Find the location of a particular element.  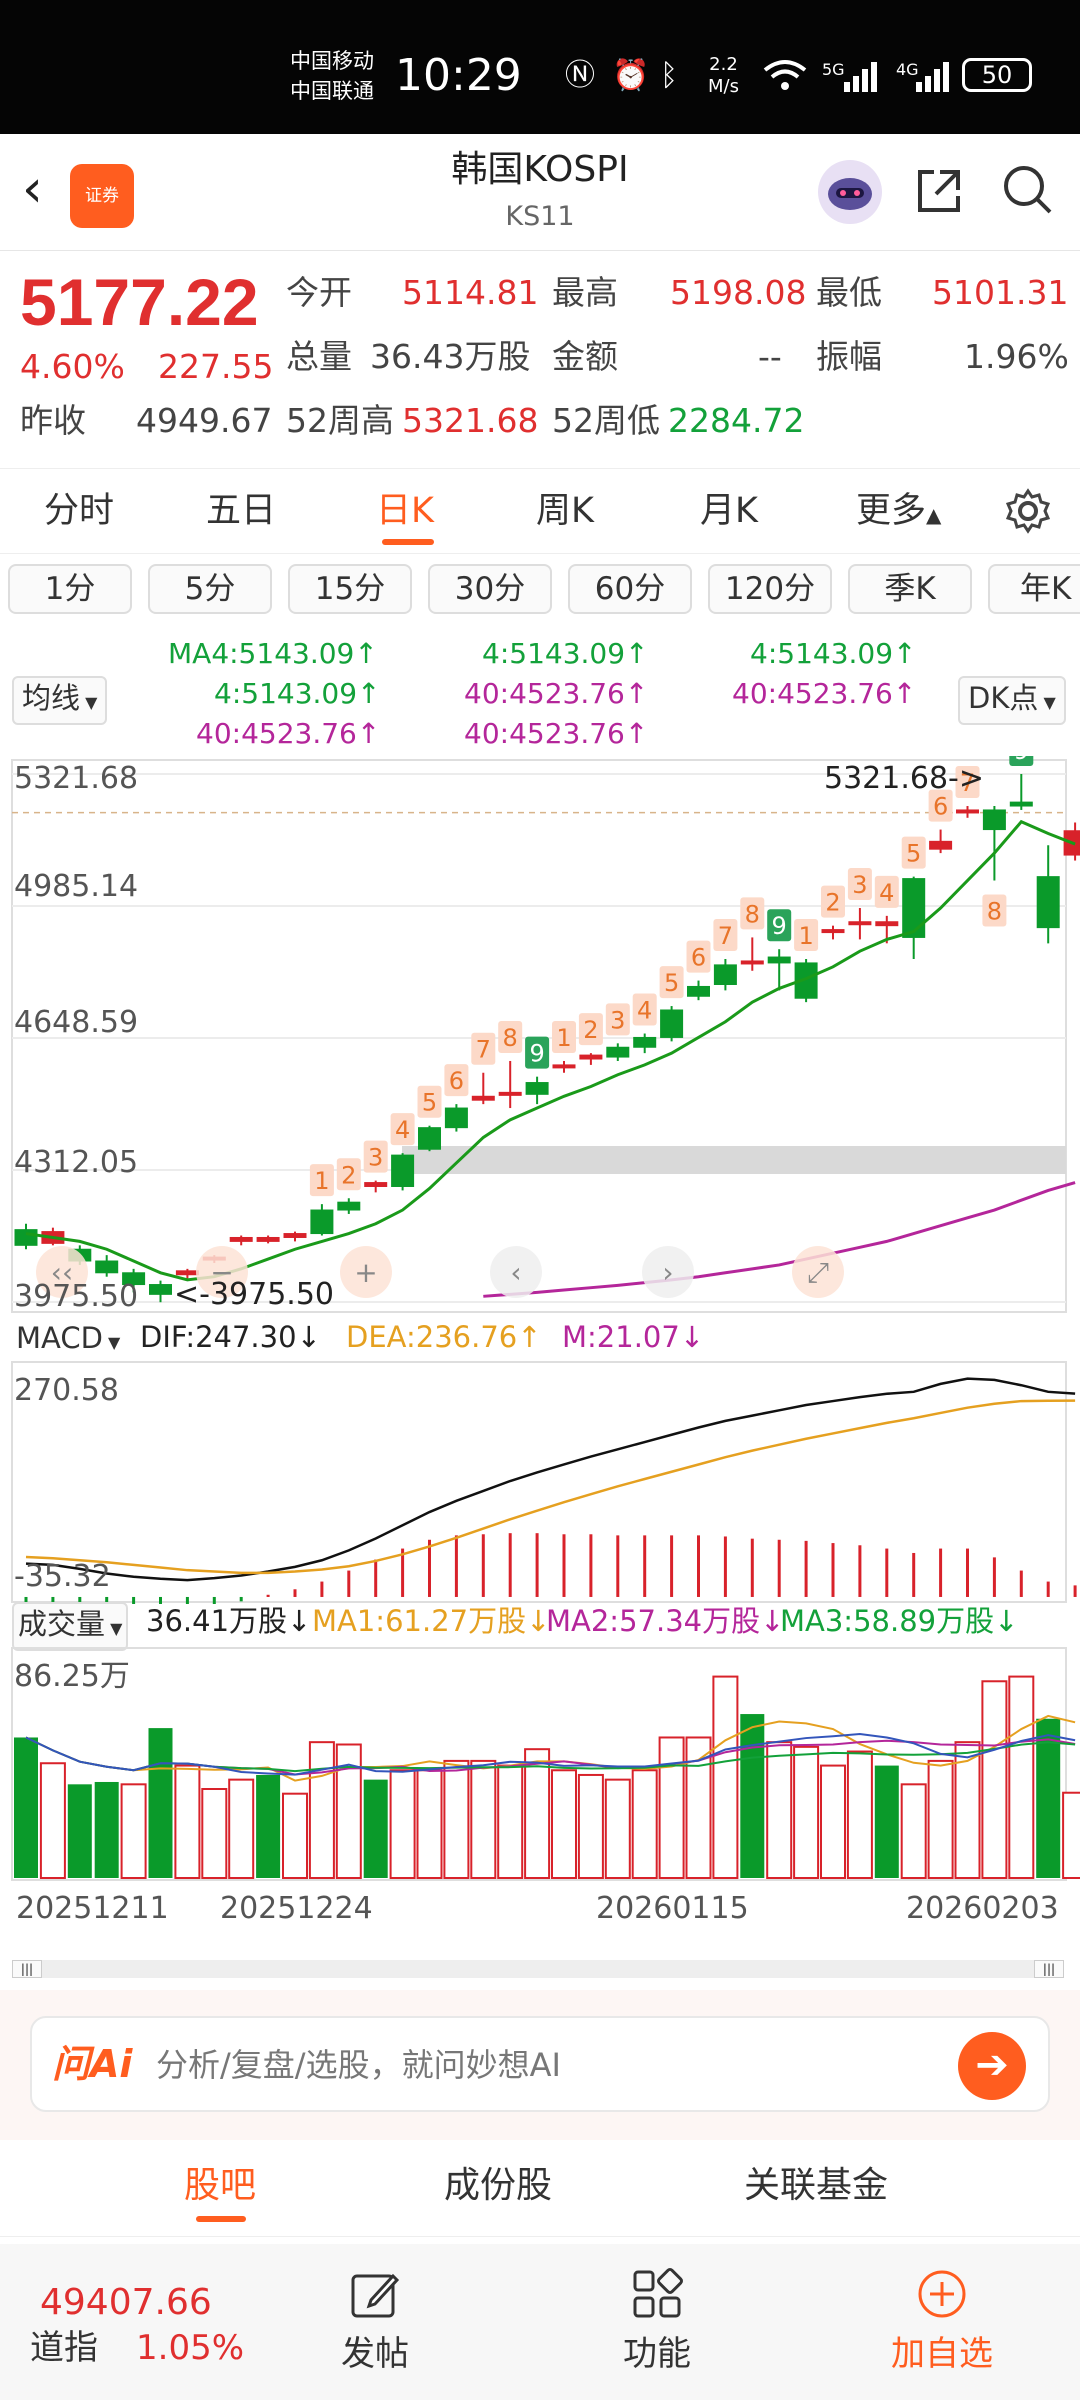

functions-button: 功能 is located at coordinates (657, 2322).